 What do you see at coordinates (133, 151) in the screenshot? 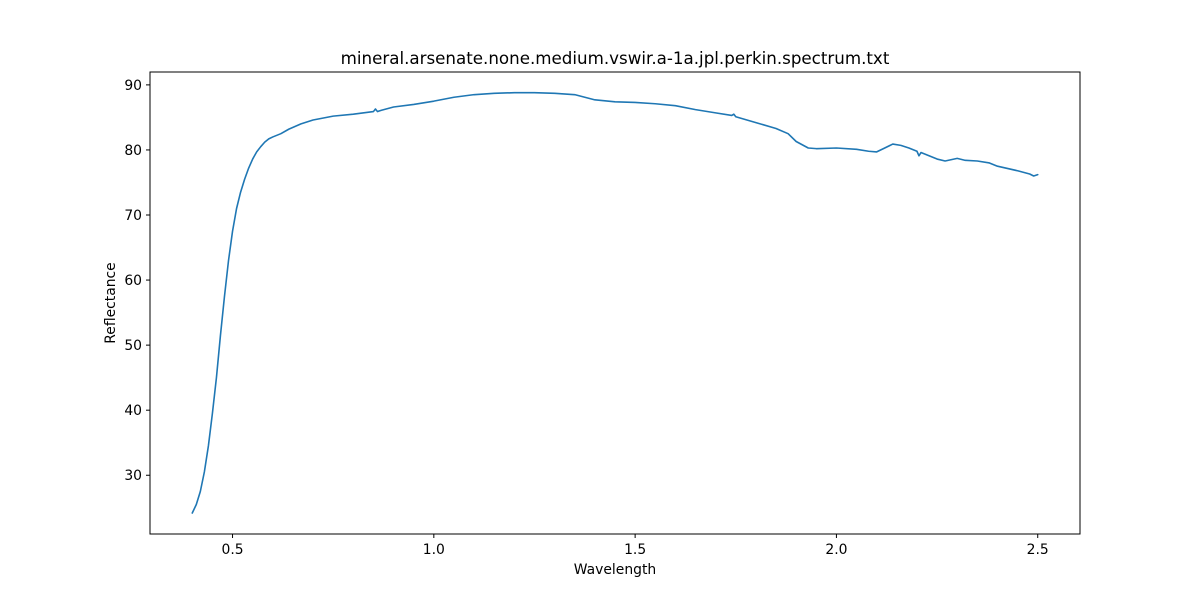
I see `y-tick-label: 80` at bounding box center [133, 151].